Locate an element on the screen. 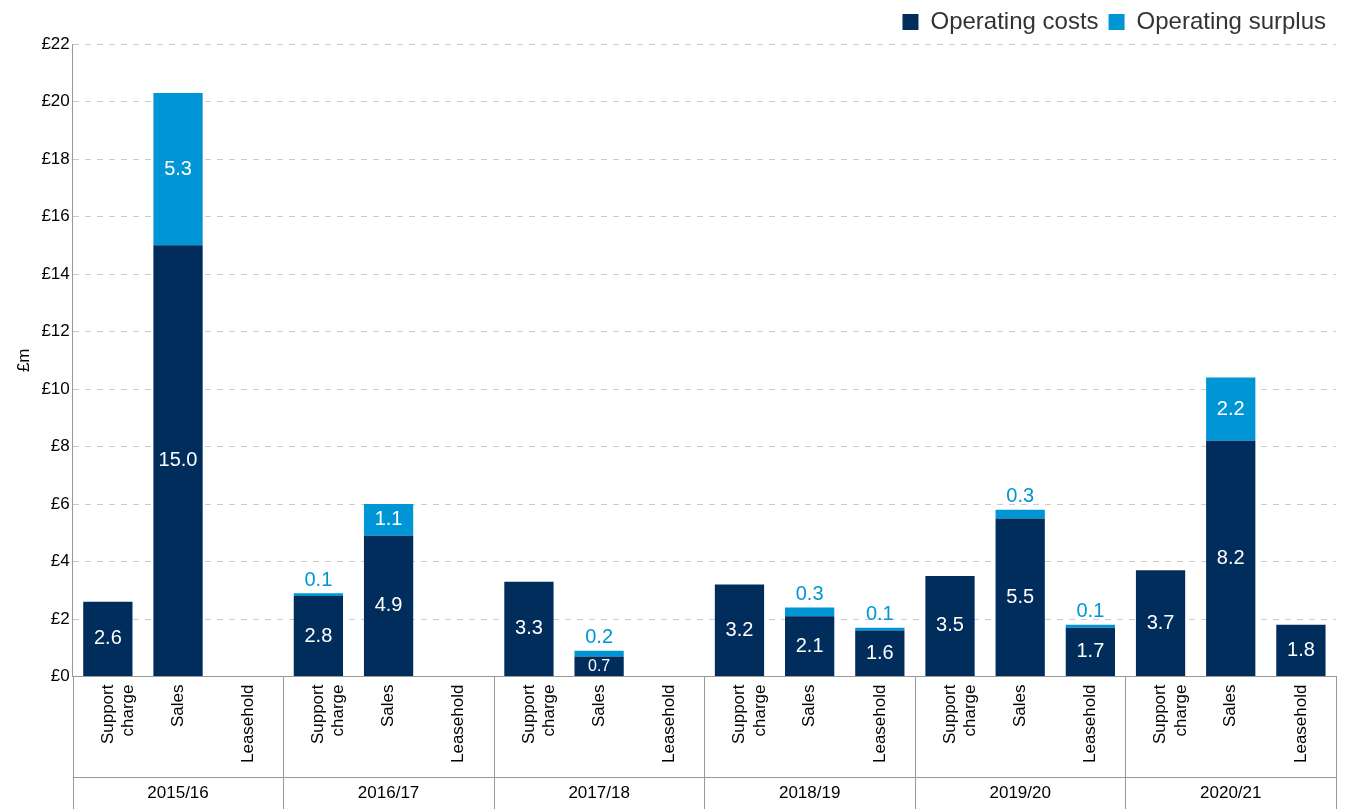  text: 2018/19 is located at coordinates (809, 792).